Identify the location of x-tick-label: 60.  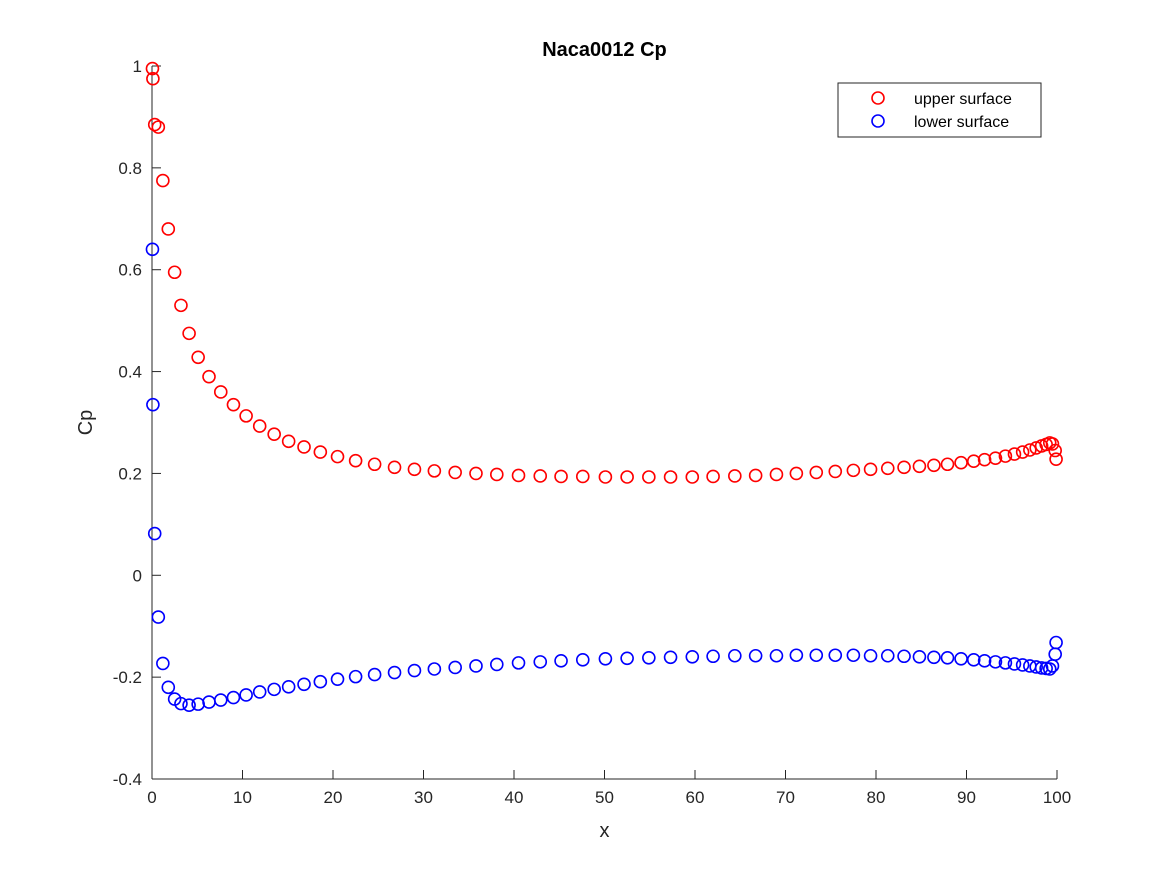
(695, 797).